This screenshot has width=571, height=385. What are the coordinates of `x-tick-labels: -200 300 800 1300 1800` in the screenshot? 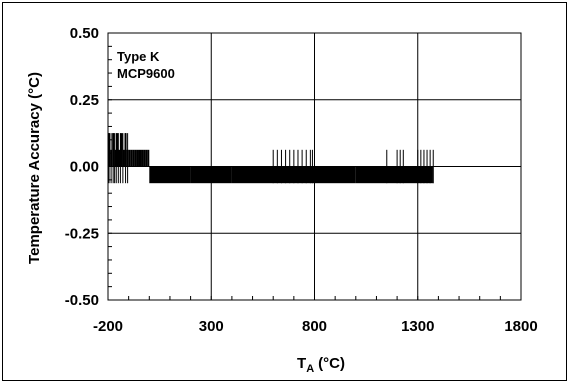 It's located at (315, 326).